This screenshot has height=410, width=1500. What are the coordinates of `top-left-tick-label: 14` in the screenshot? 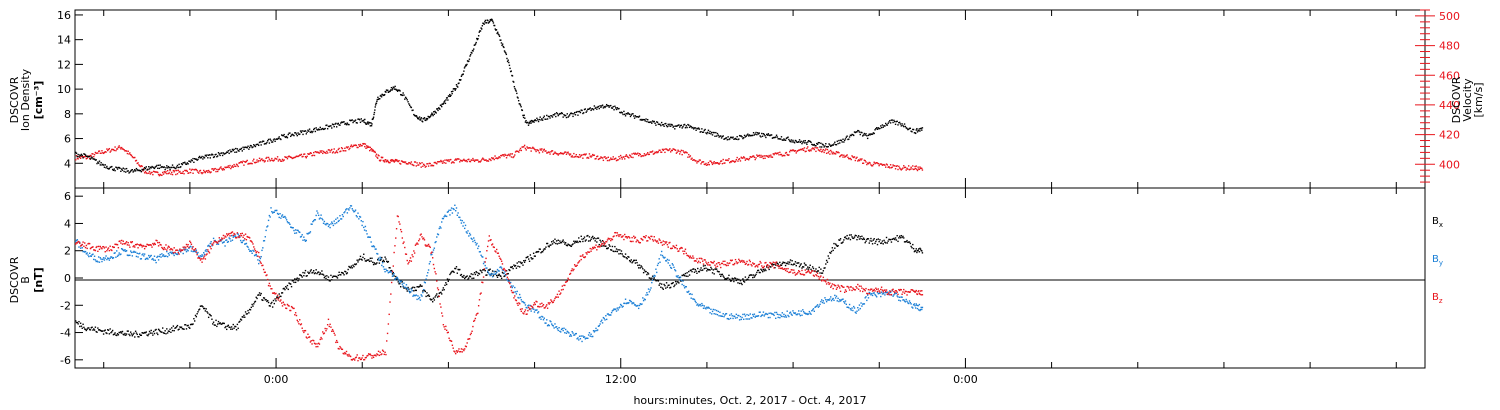 It's located at (64, 40).